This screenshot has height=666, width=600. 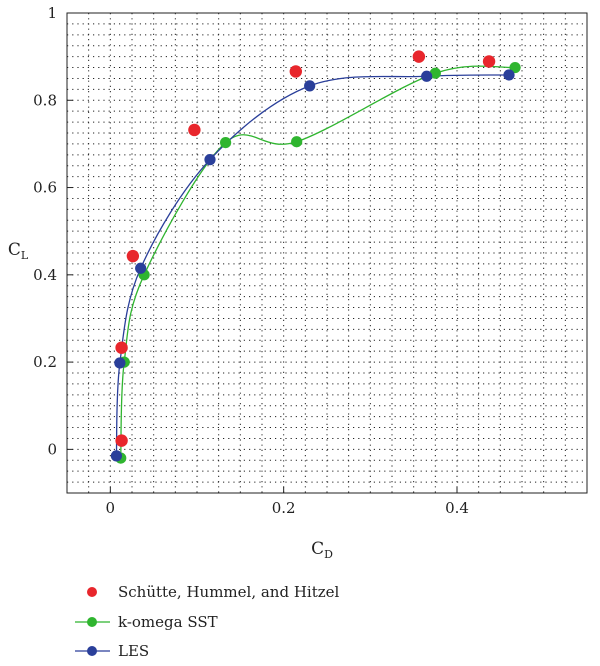 I want to click on y-tick-label: 0.8, so click(x=45, y=100).